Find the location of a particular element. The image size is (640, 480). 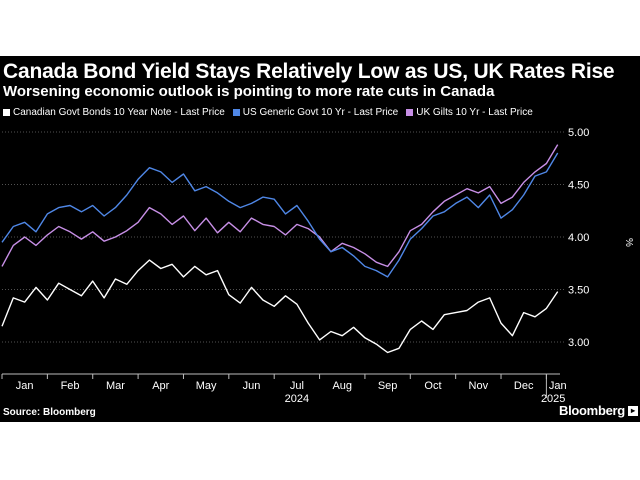

legend-swatch-us is located at coordinates (236, 112).